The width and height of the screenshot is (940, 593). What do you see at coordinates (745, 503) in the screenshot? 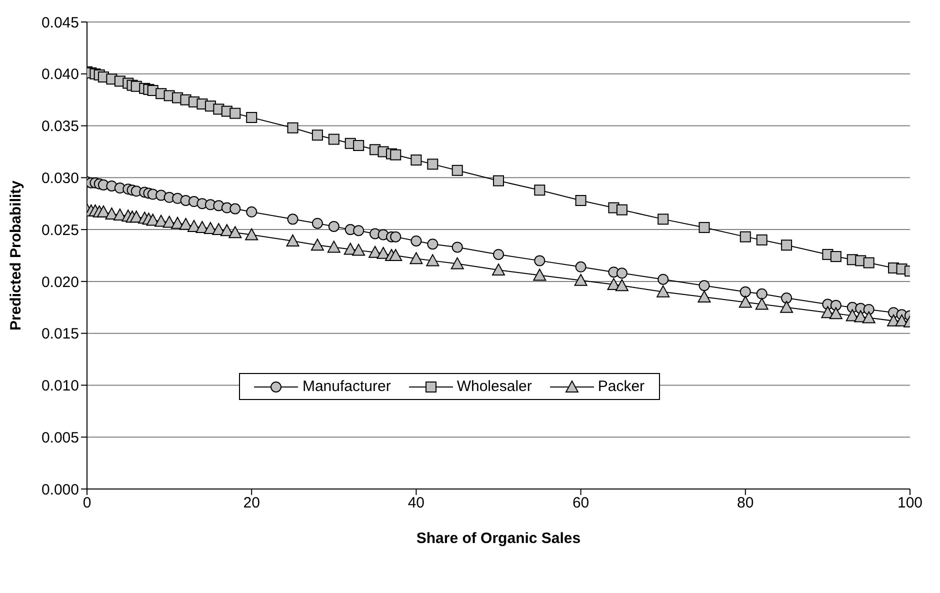
I see `x-tick-label: 80` at bounding box center [745, 503].